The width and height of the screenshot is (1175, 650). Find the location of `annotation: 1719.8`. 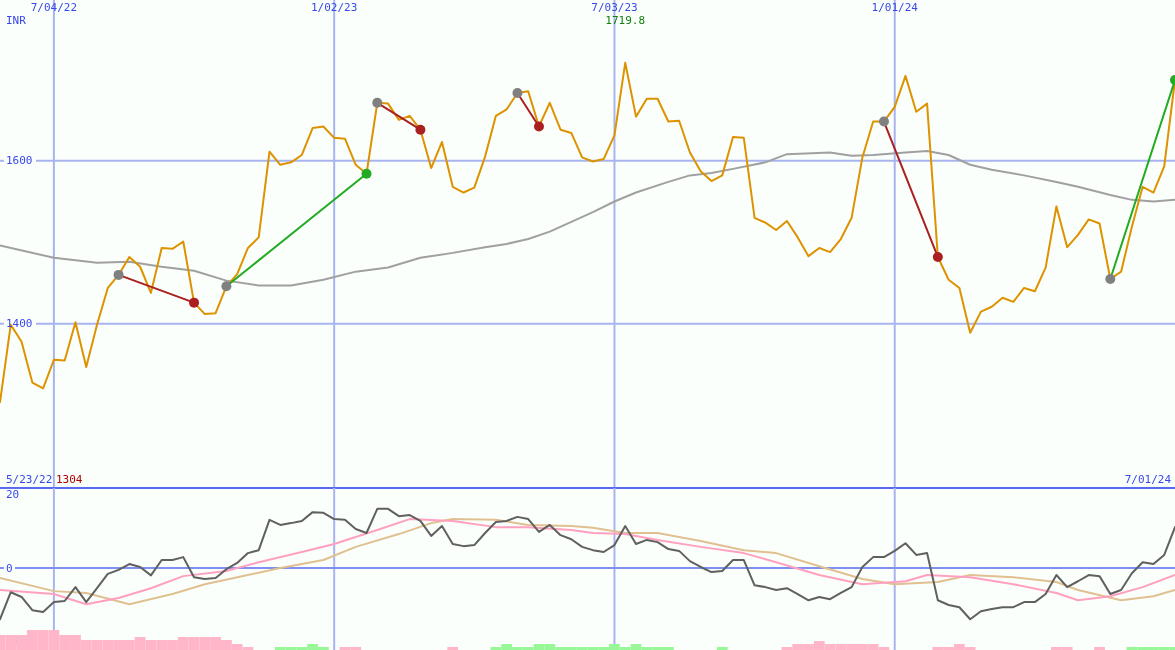

annotation: 1719.8 is located at coordinates (625, 20).